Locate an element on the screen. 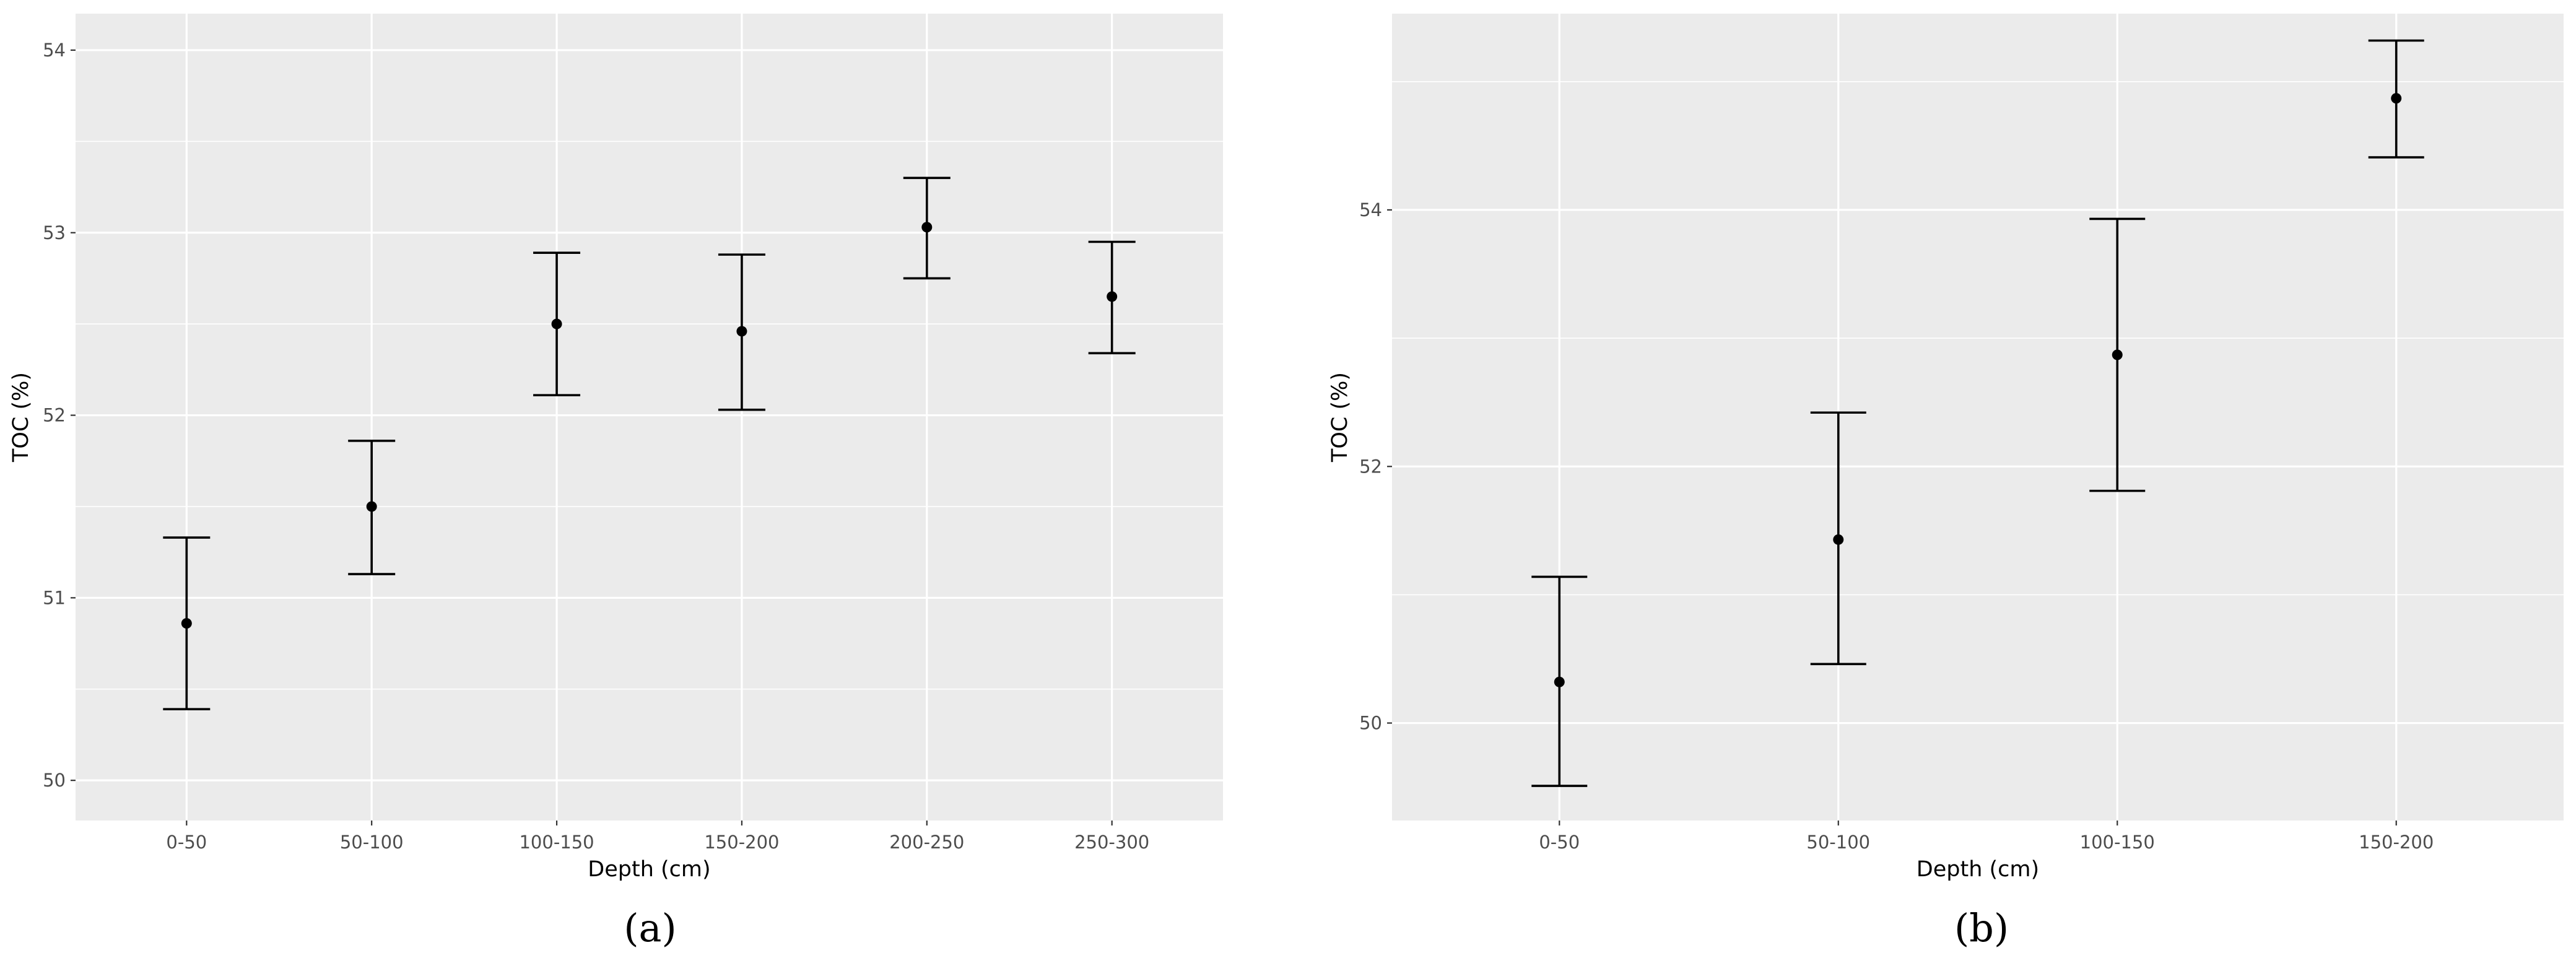 This screenshot has height=971, width=2576. x-tick-label: 200-250 is located at coordinates (926, 842).